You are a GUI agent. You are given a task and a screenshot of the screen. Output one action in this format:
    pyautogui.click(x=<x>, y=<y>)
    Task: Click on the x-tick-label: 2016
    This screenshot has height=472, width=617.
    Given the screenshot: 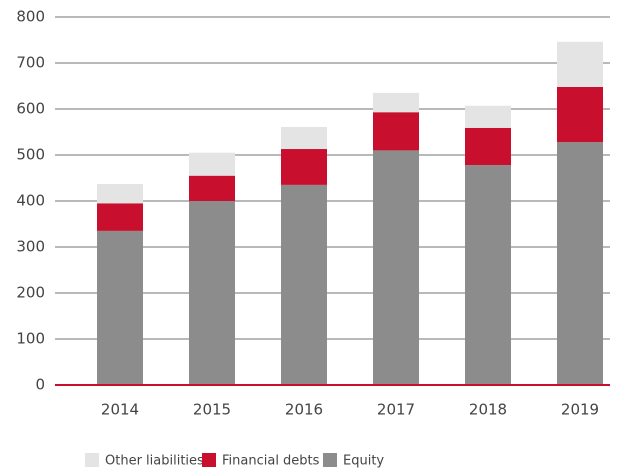 What is the action you would take?
    pyautogui.click(x=304, y=410)
    